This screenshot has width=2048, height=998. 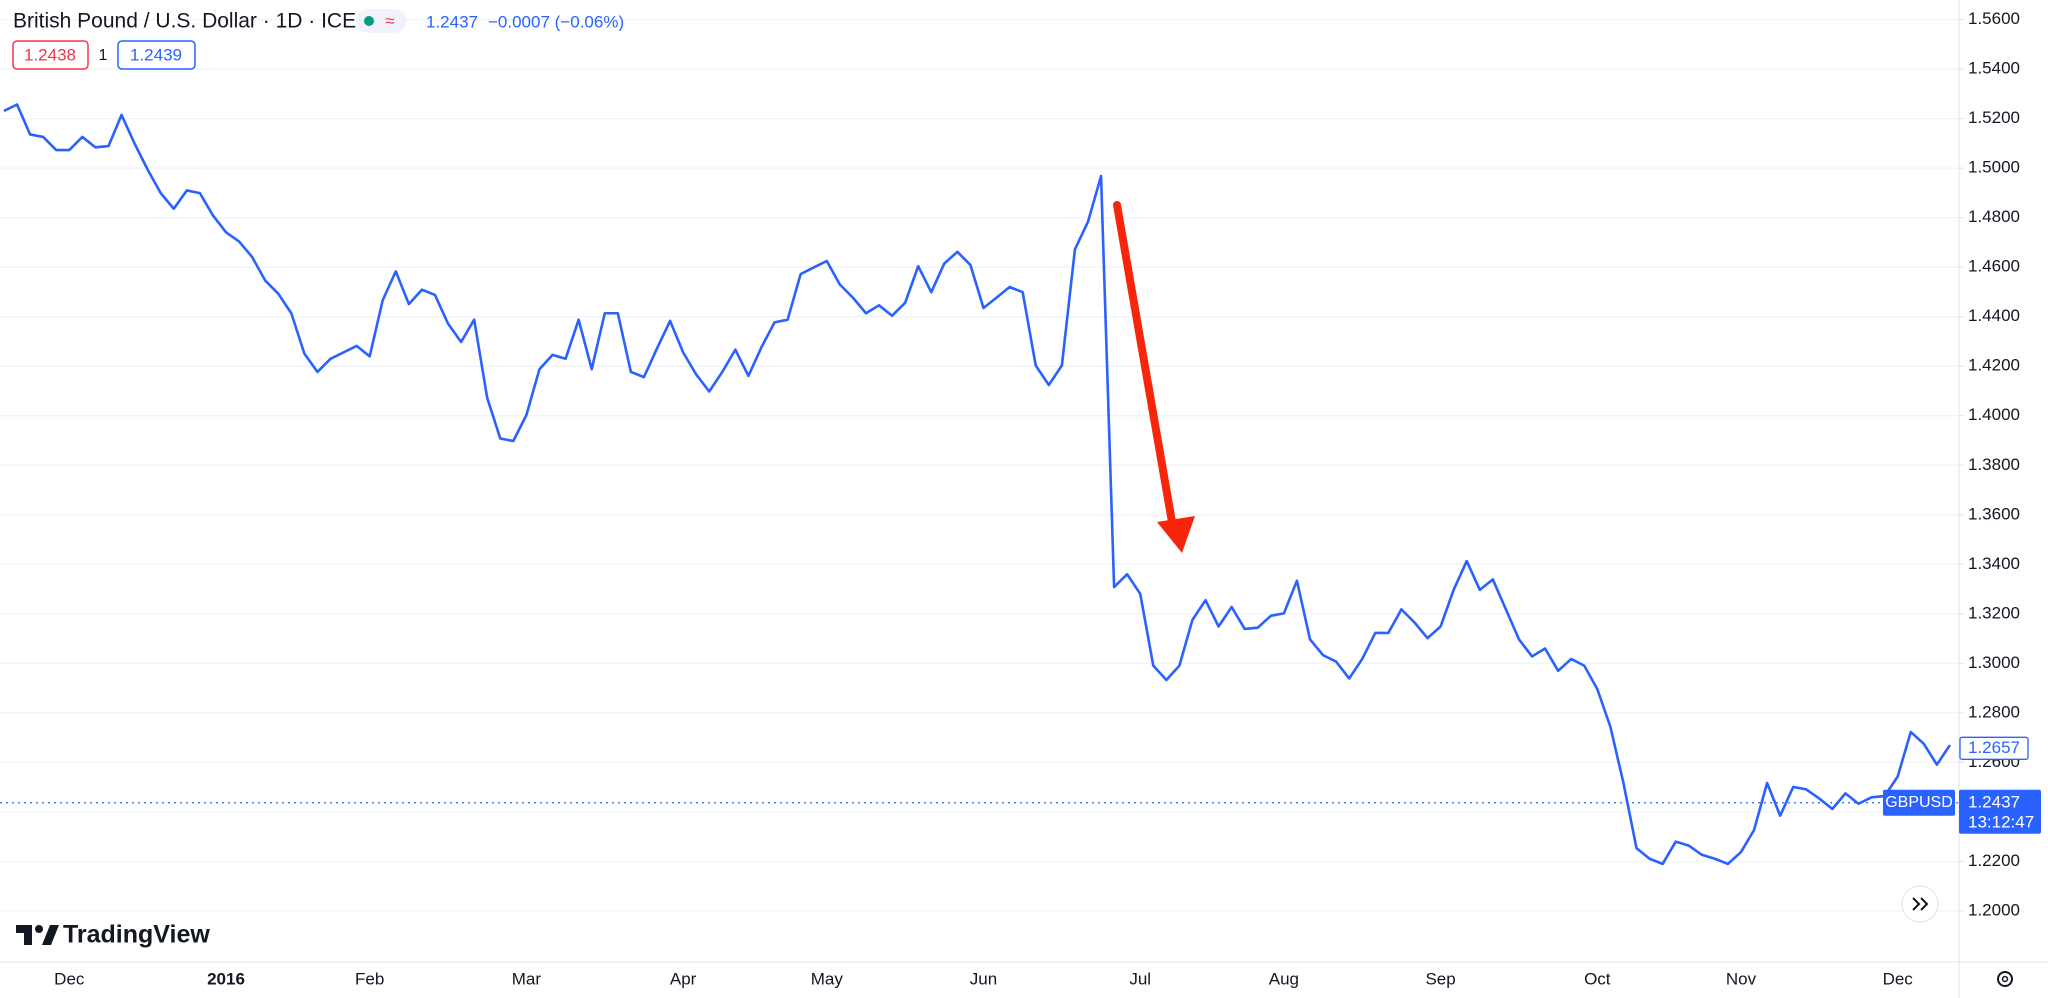 I want to click on x-tick-label: Feb, so click(x=369, y=978).